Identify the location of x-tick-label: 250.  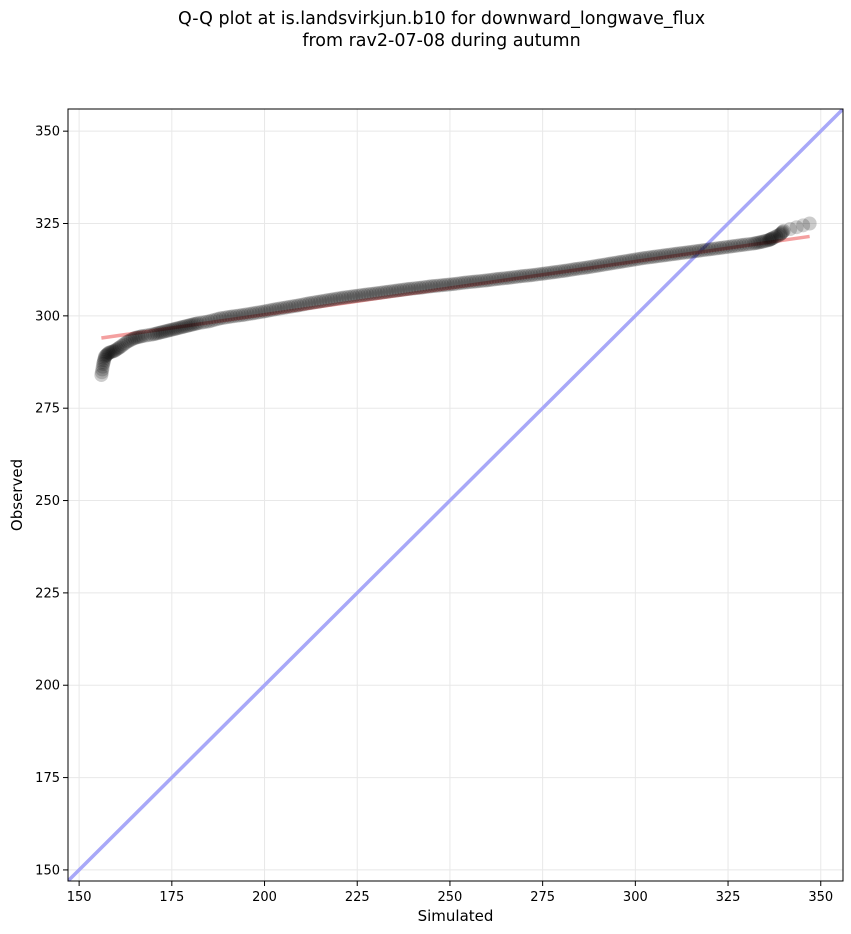
(450, 897).